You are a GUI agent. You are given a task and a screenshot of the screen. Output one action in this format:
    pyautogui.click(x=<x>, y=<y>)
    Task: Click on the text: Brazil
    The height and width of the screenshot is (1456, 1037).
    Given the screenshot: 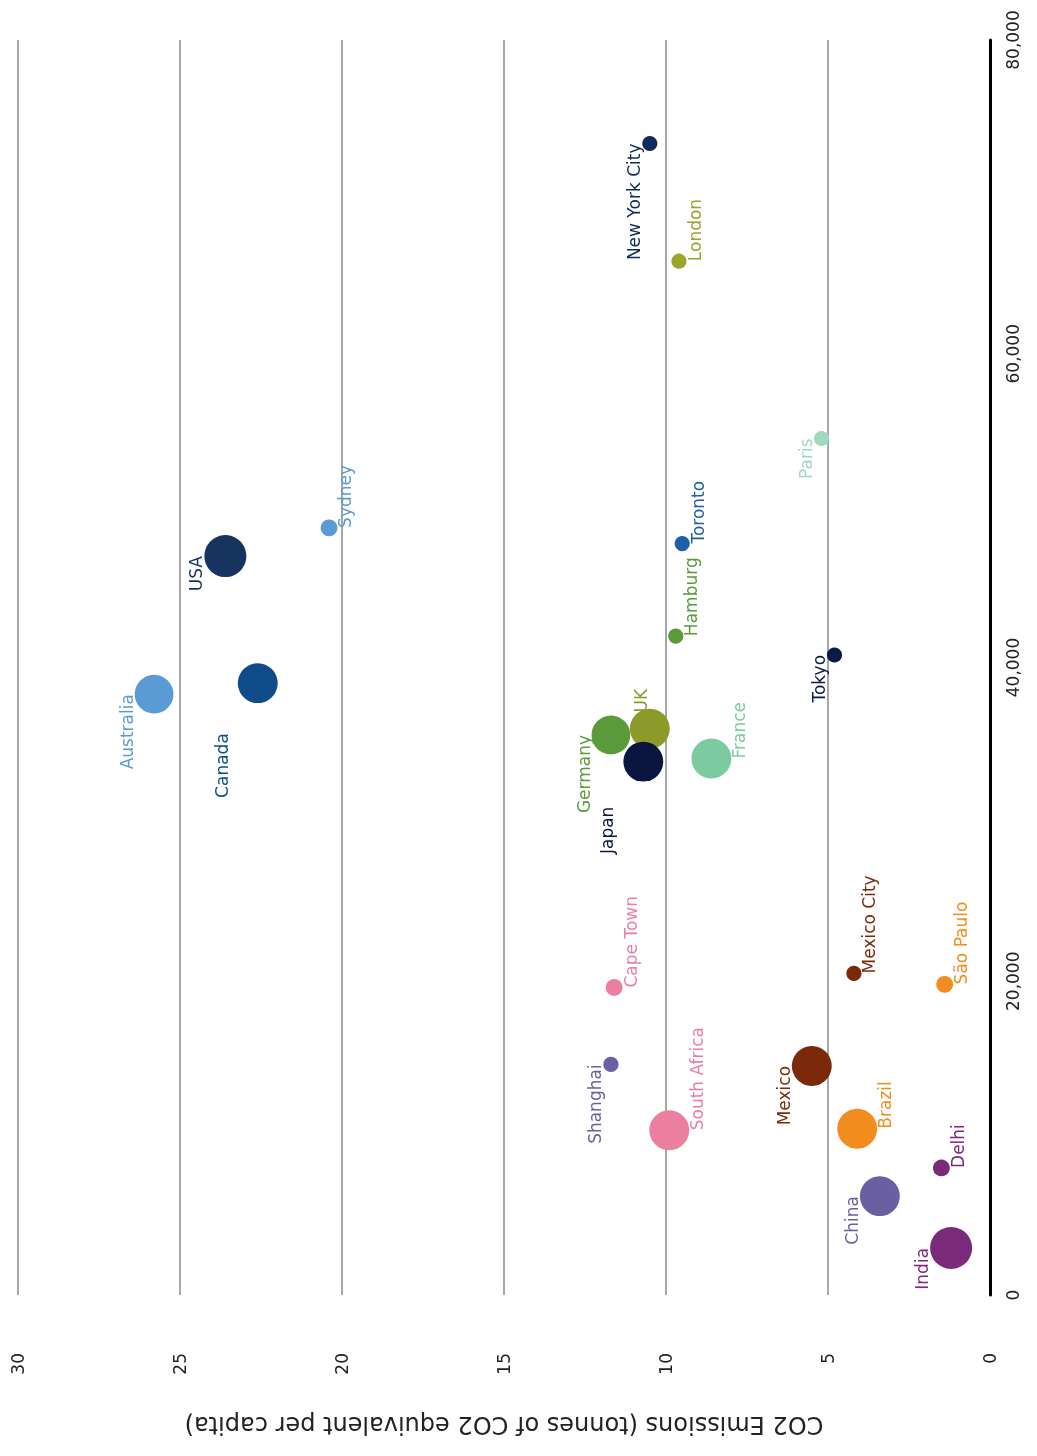 What is the action you would take?
    pyautogui.click(x=885, y=1105)
    